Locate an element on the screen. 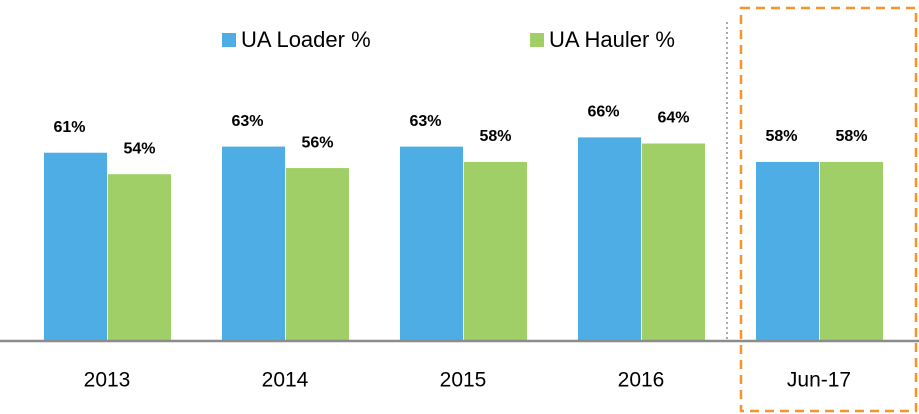 The width and height of the screenshot is (919, 414). x-tick-label: 2014 is located at coordinates (285, 380).